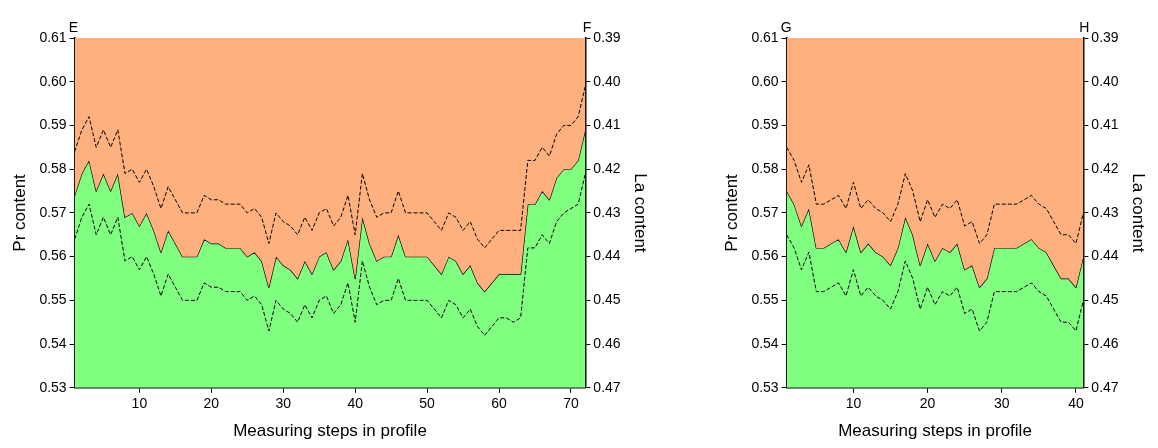  I want to click on x-tick-label: 60, so click(499, 403).